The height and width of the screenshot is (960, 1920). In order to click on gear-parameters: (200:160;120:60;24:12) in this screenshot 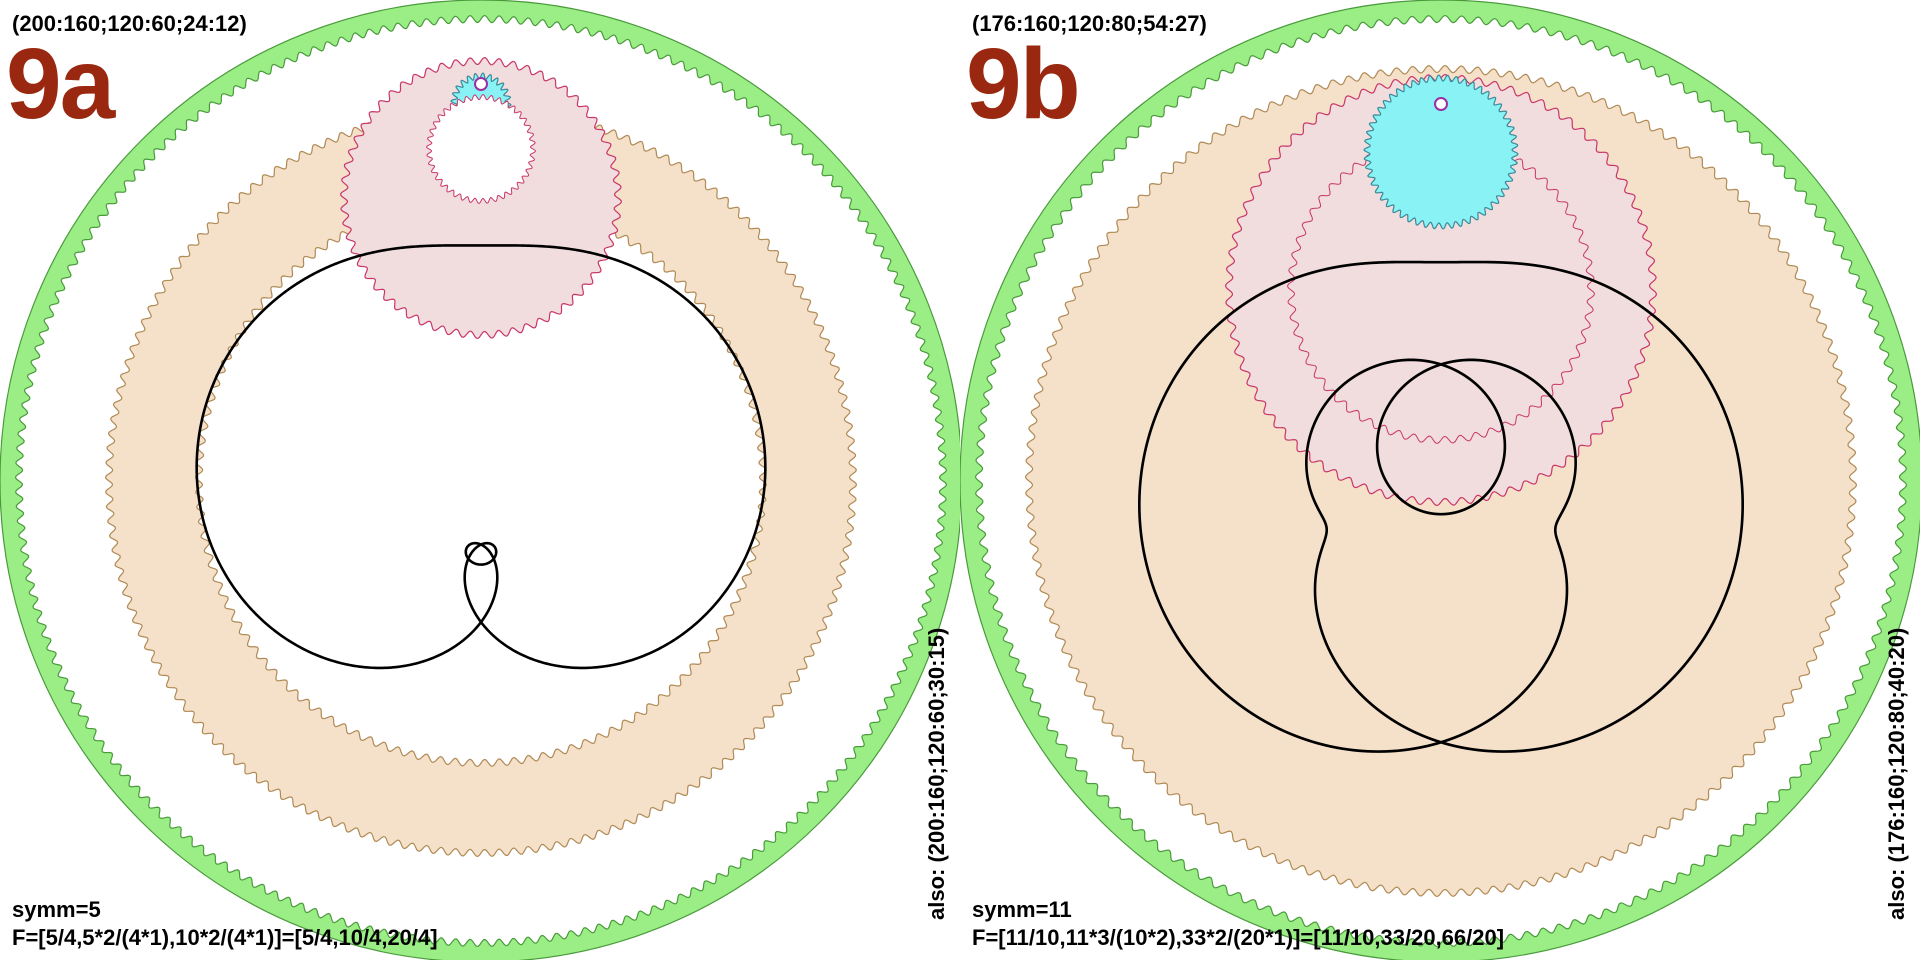, I will do `click(129, 23)`.